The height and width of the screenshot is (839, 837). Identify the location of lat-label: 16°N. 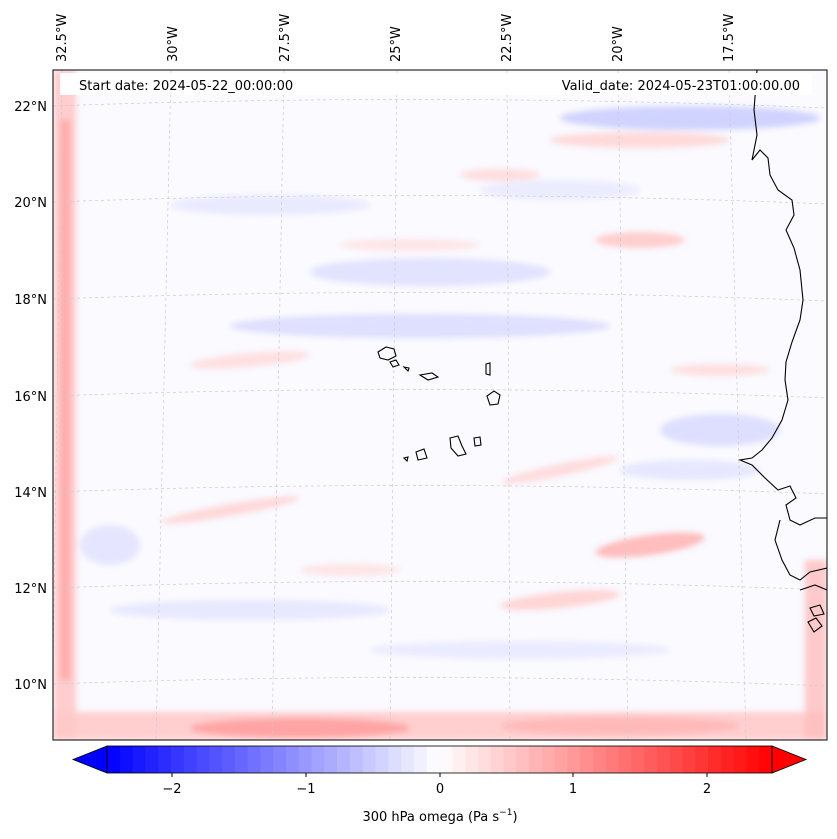
(30, 397).